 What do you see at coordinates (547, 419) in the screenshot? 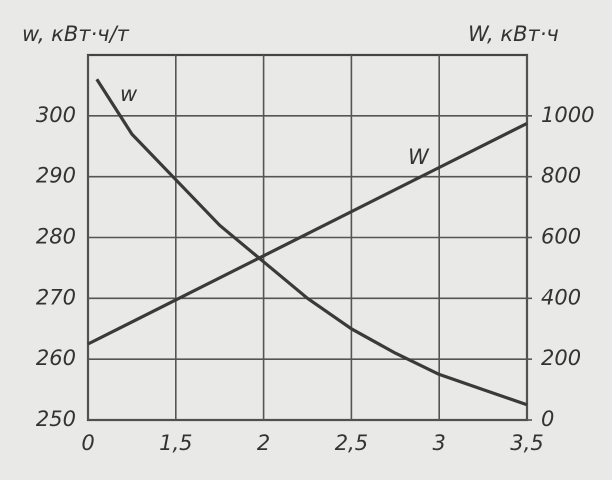
I see `y2-tick-label: 0` at bounding box center [547, 419].